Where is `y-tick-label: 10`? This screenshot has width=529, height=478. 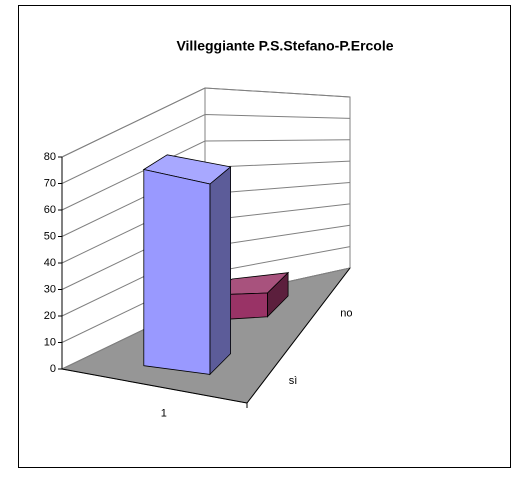 y-tick-label: 10 is located at coordinates (50, 342).